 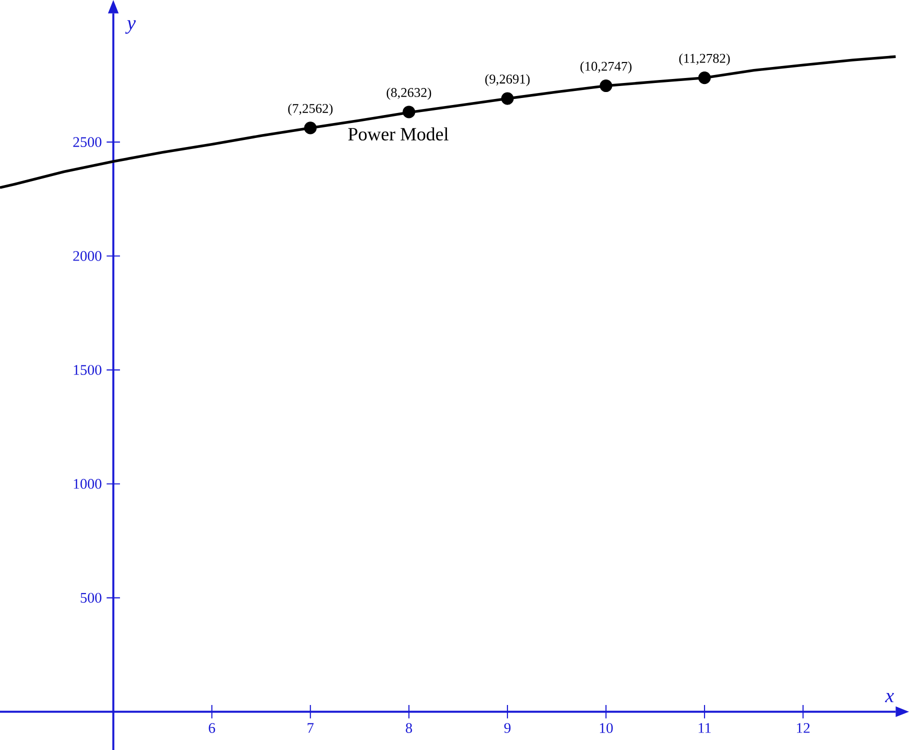 What do you see at coordinates (212, 728) in the screenshot?
I see `x-tick-label: 6` at bounding box center [212, 728].